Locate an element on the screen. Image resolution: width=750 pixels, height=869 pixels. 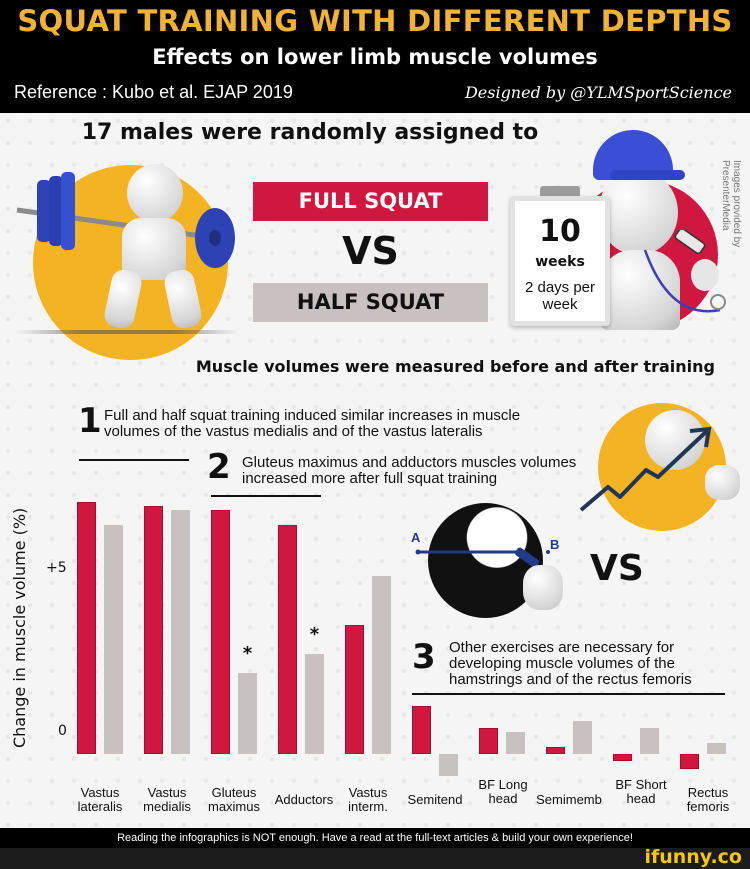
designer-credit: Designed by @YLMSportScience is located at coordinates (598, 92).